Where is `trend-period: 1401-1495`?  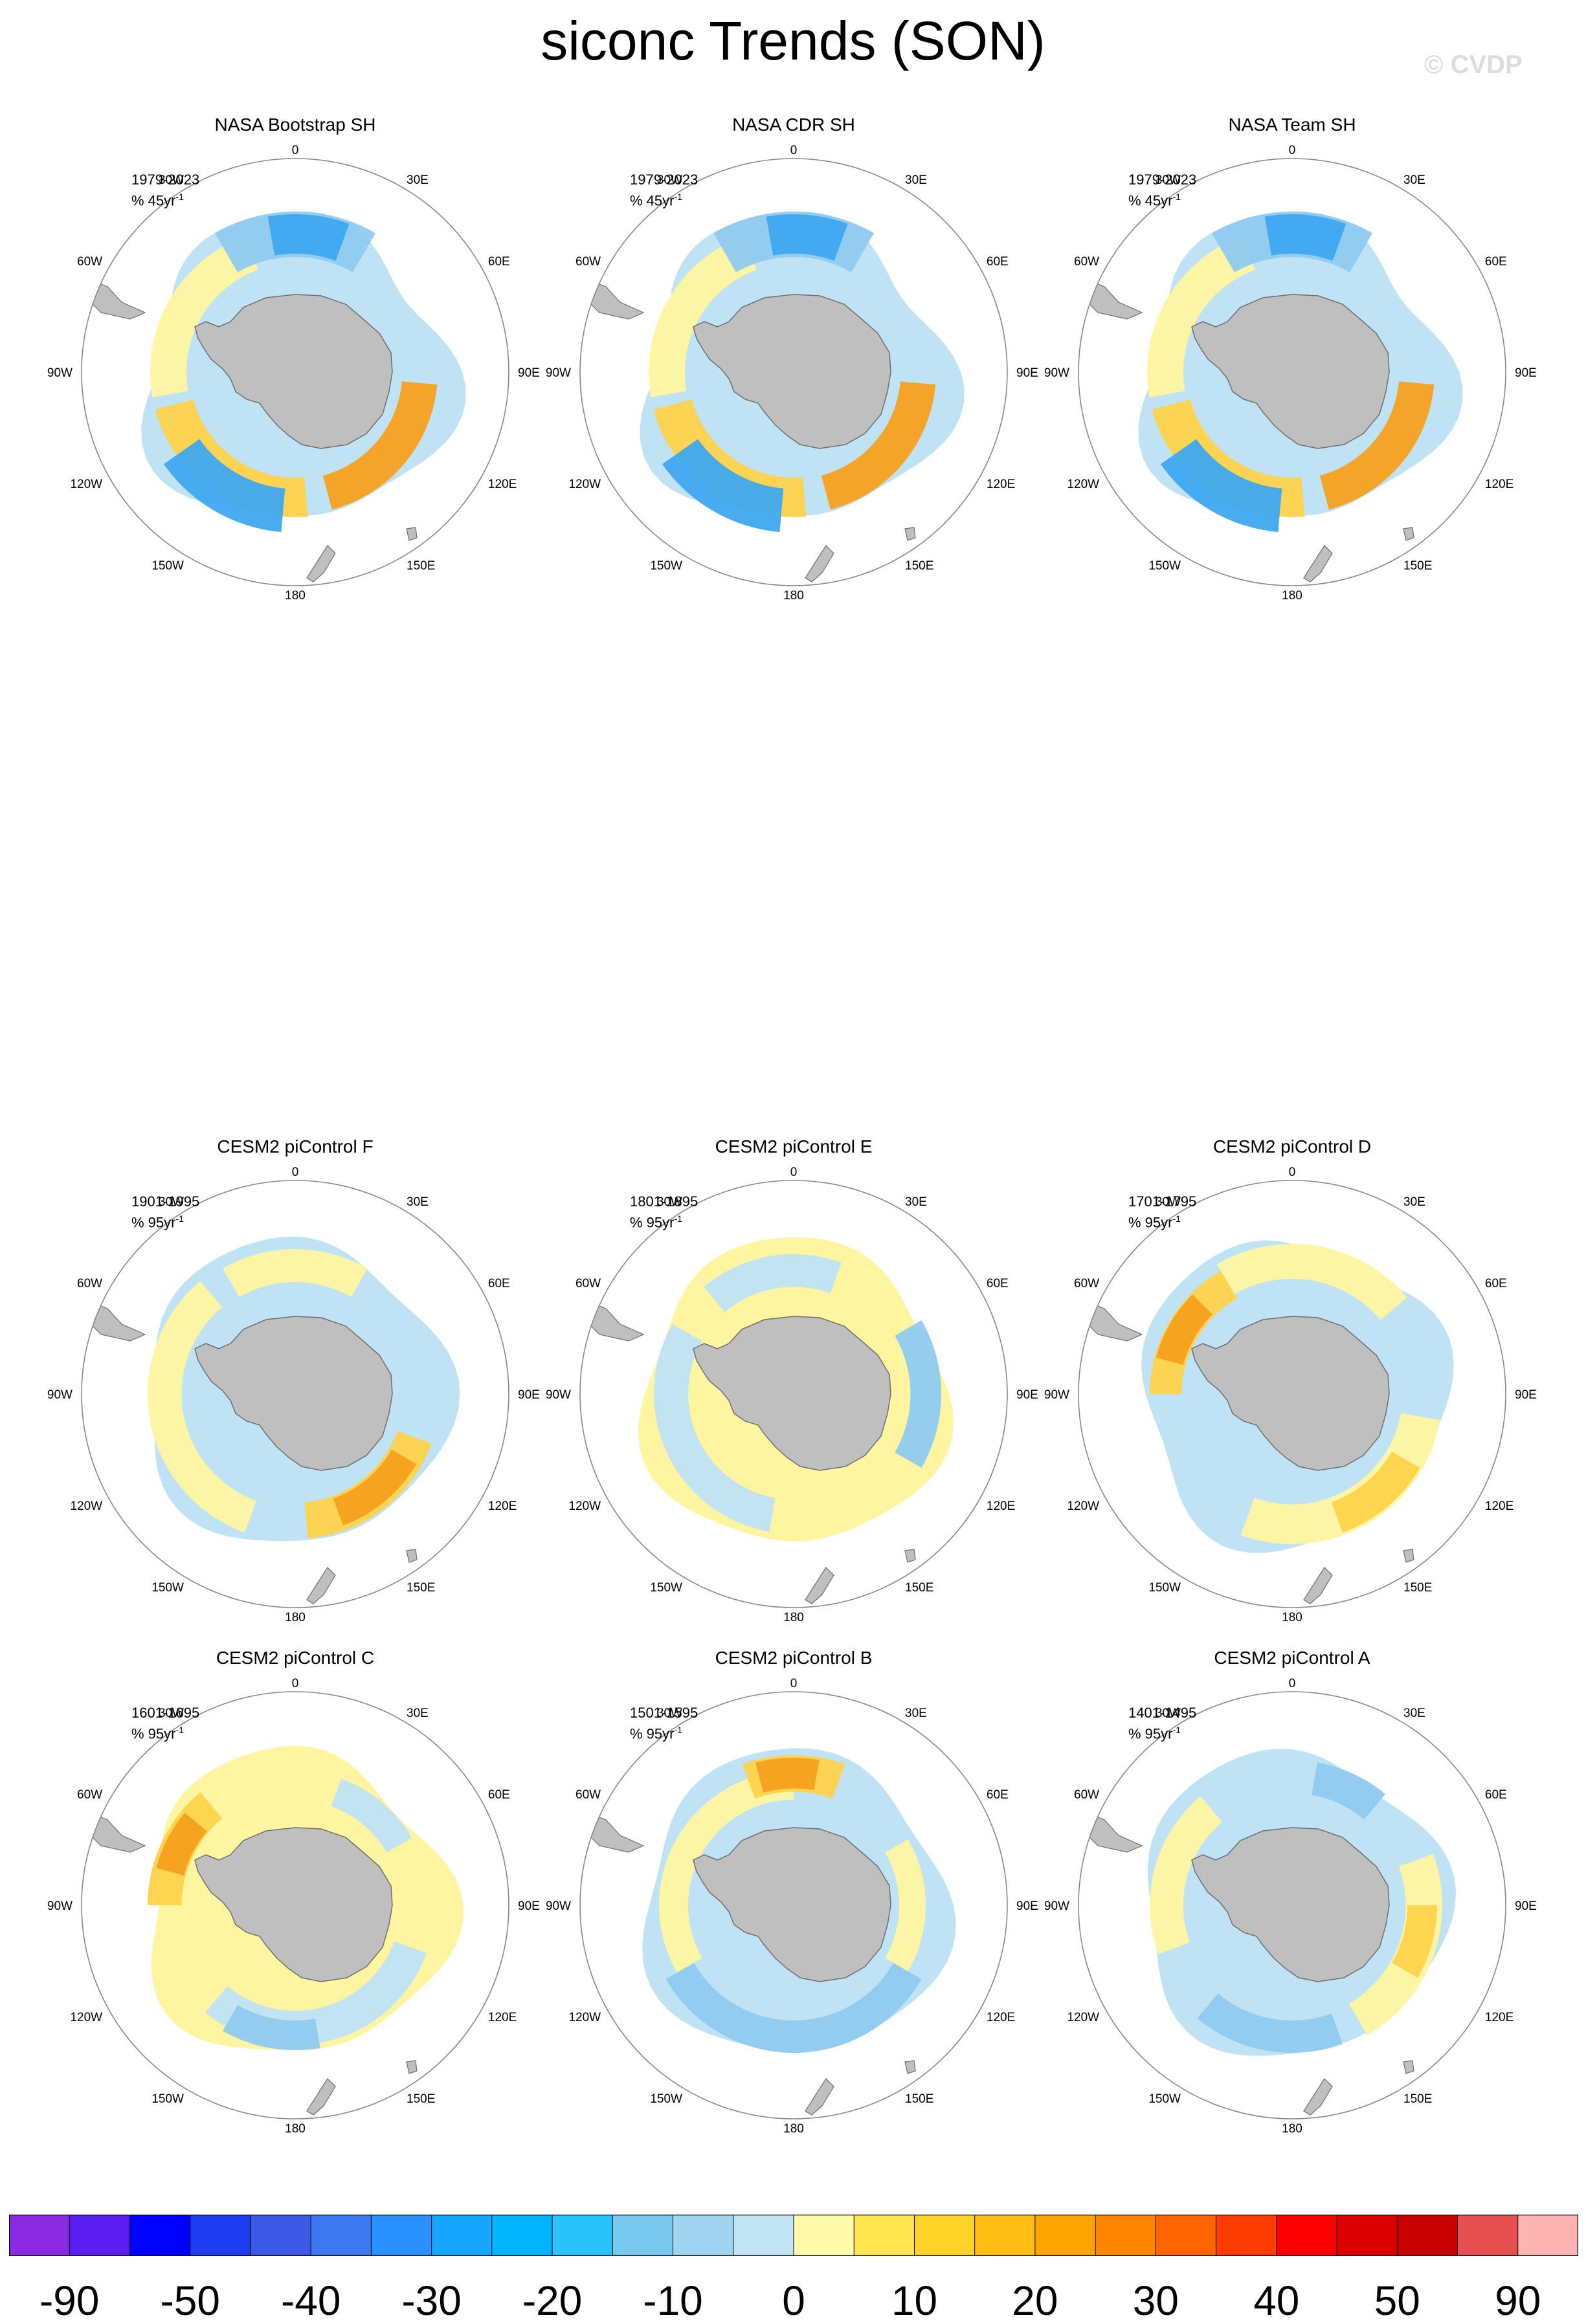
trend-period: 1401-1495 is located at coordinates (1162, 1713).